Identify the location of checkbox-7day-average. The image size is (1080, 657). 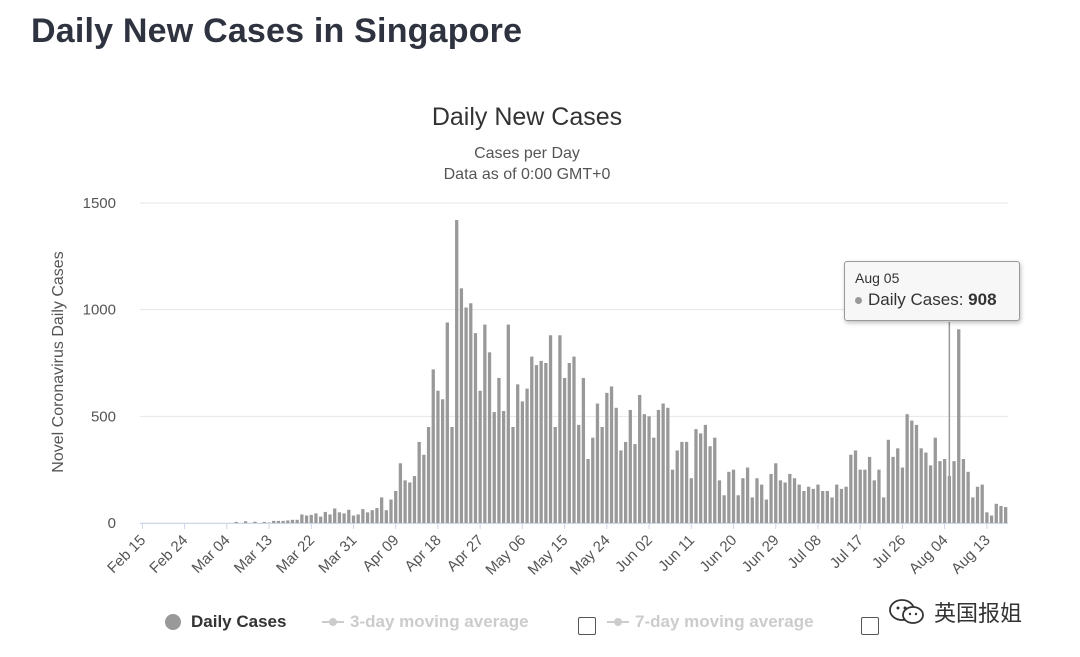
(870, 626).